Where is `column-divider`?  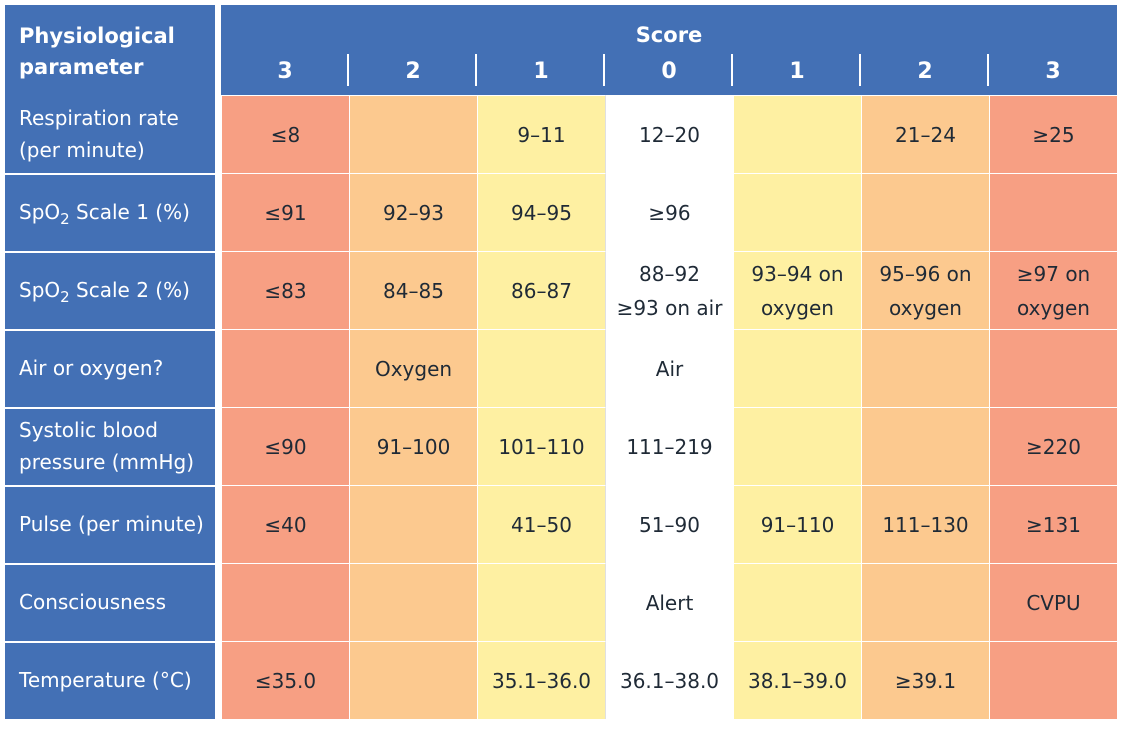 column-divider is located at coordinates (218, 362).